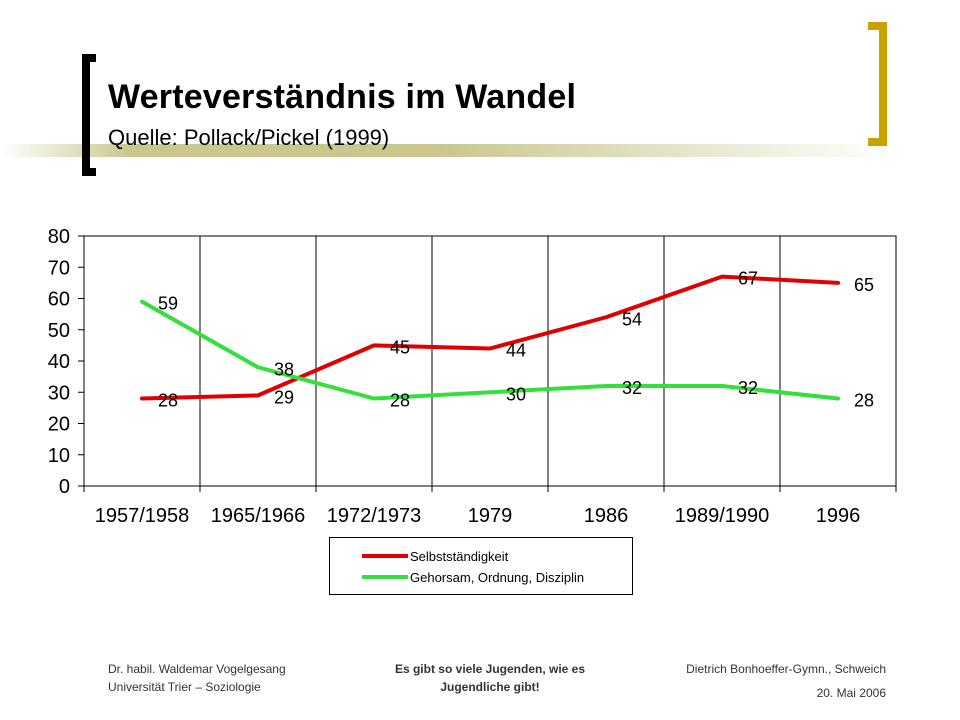 This screenshot has width=960, height=720. I want to click on x-tick-label-1: 1965/1966, so click(258, 516).